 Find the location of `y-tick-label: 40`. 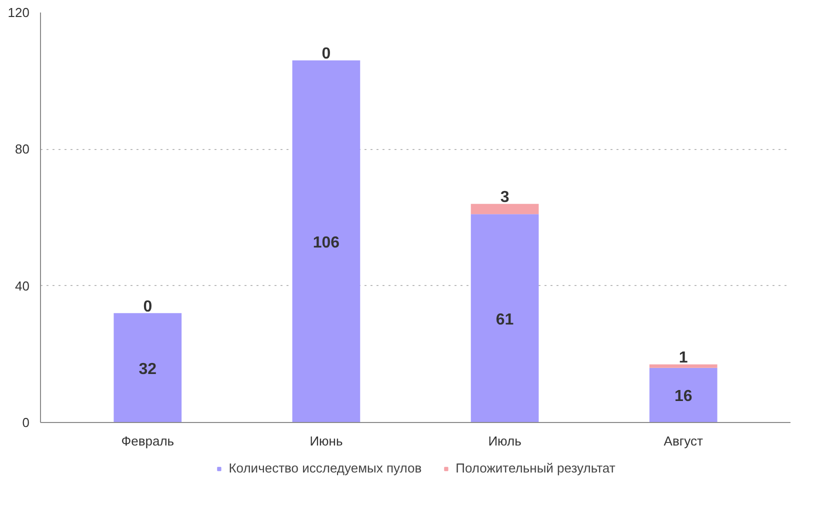

y-tick-label: 40 is located at coordinates (22, 286).